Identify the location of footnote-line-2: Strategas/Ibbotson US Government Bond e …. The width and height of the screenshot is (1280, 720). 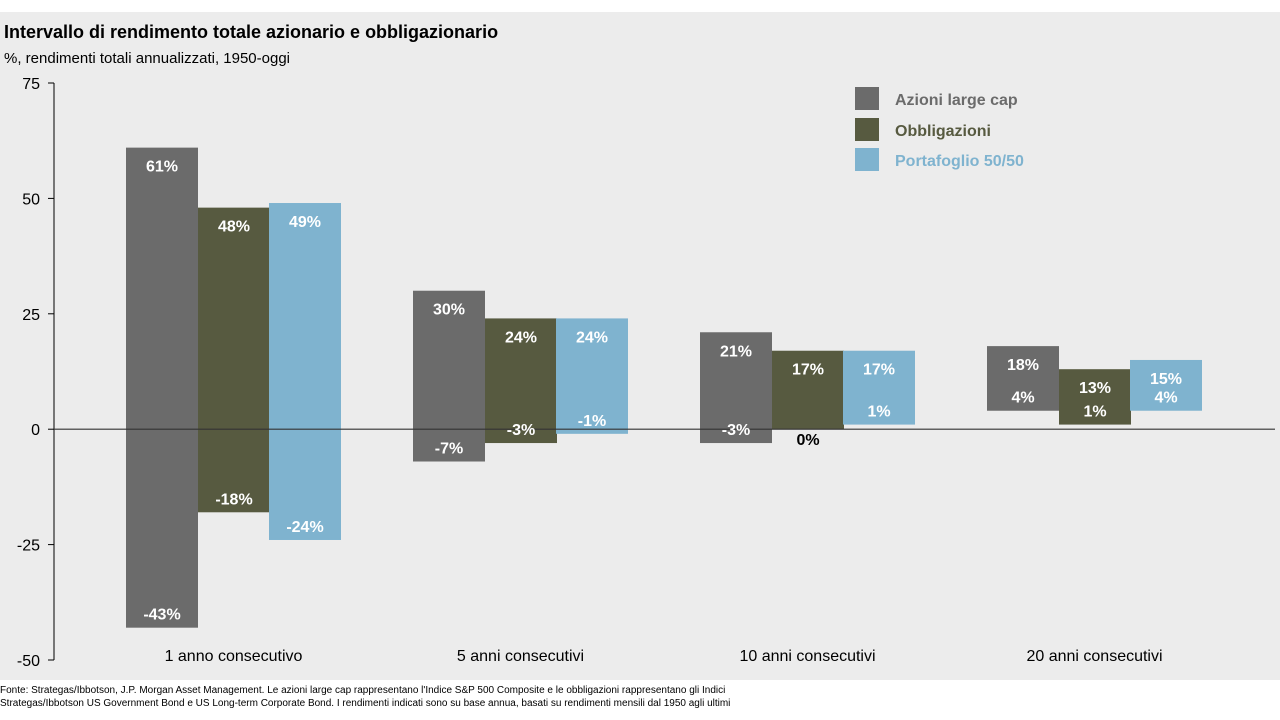
(365, 703).